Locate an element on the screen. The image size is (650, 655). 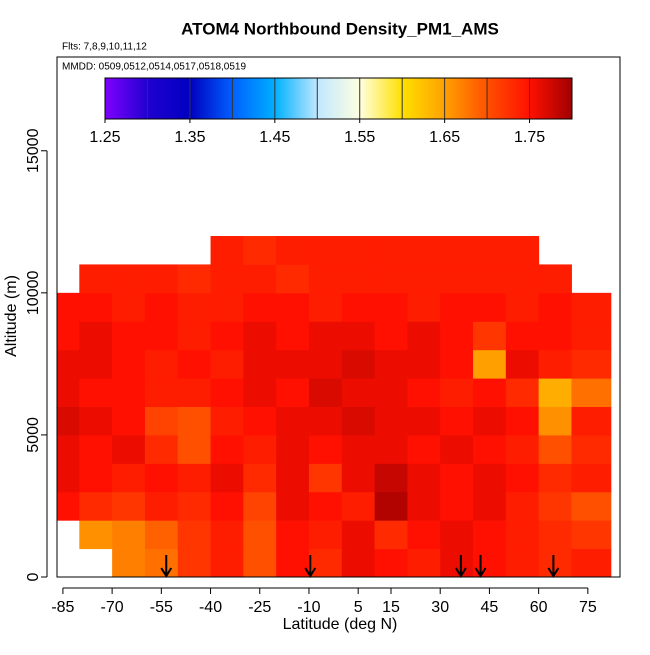
x-tick-label: 30 is located at coordinates (440, 607).